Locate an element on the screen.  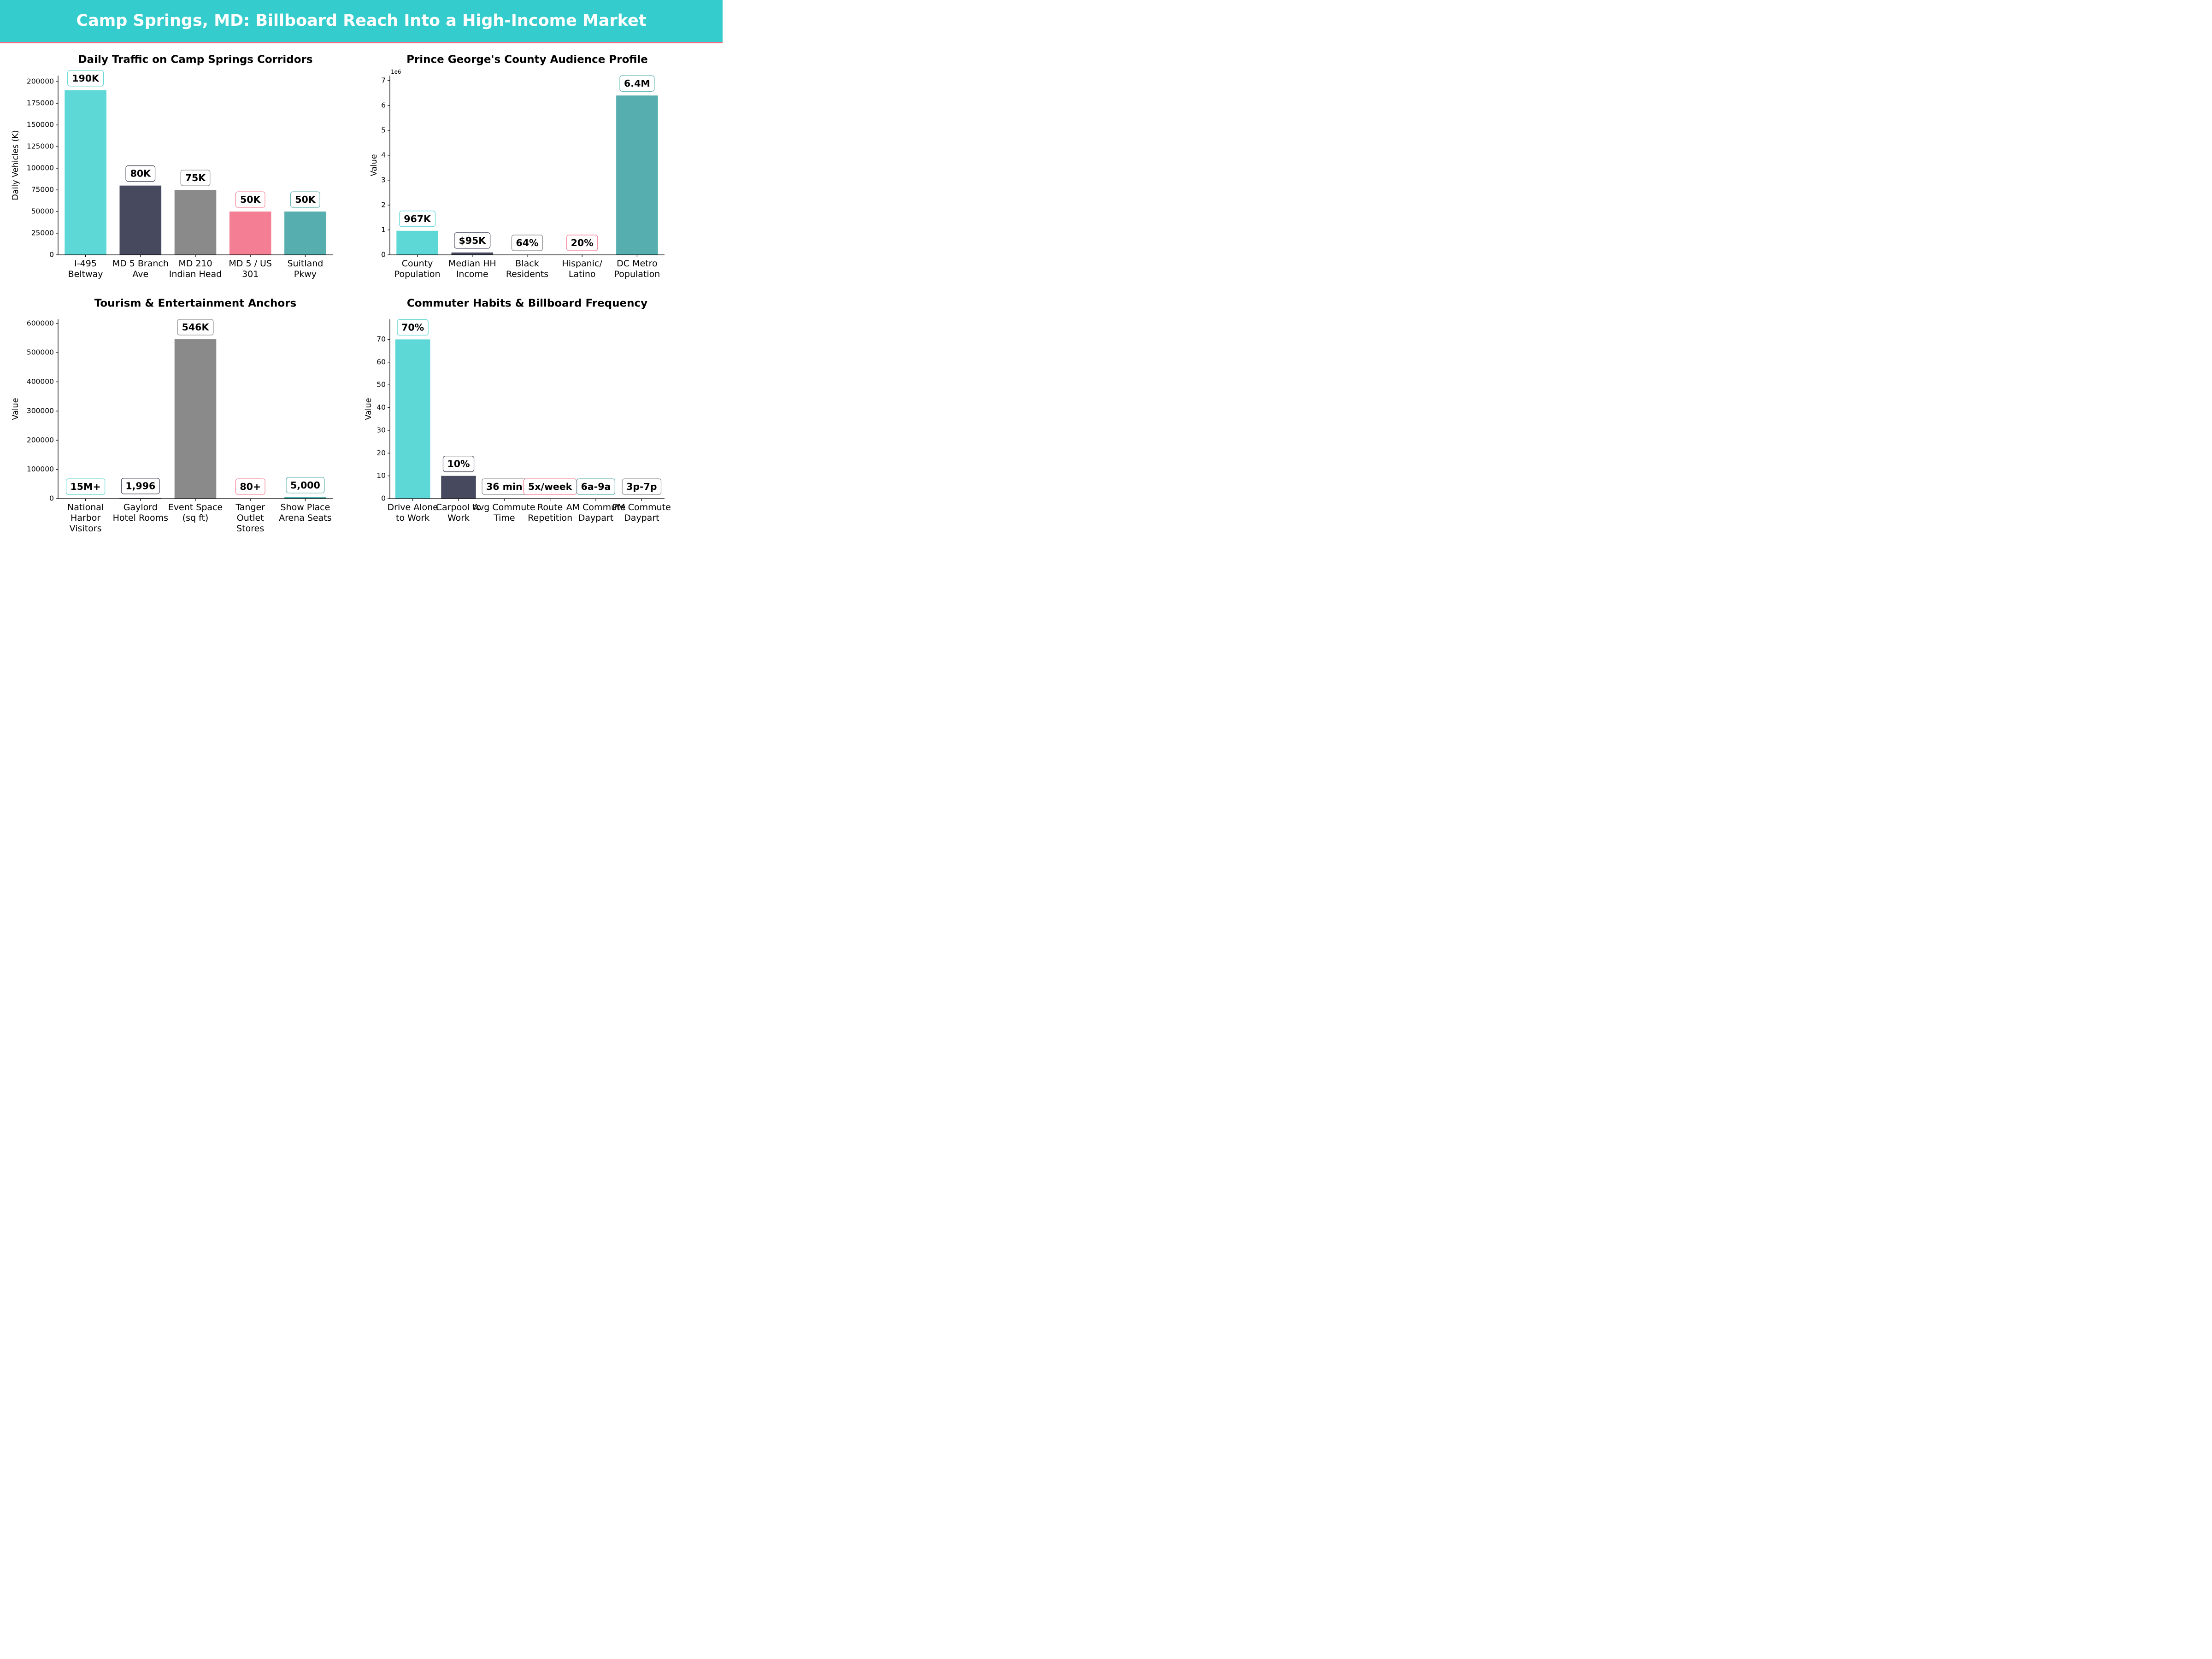
data-label: 10% is located at coordinates (458, 464).